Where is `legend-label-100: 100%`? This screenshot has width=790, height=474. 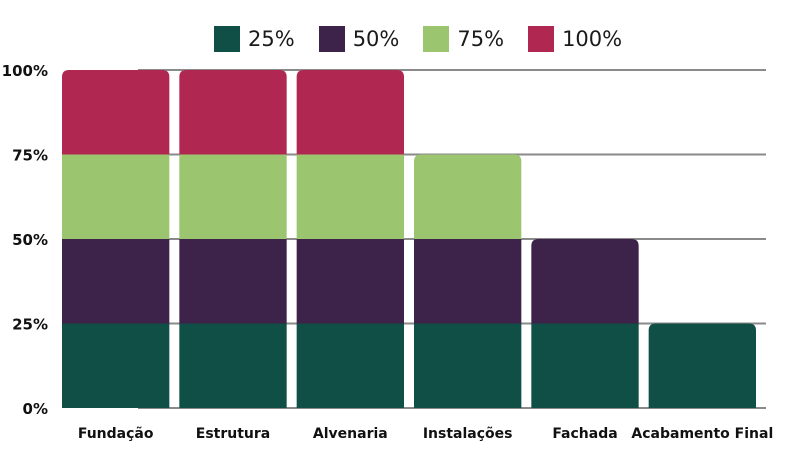 legend-label-100: 100% is located at coordinates (592, 39).